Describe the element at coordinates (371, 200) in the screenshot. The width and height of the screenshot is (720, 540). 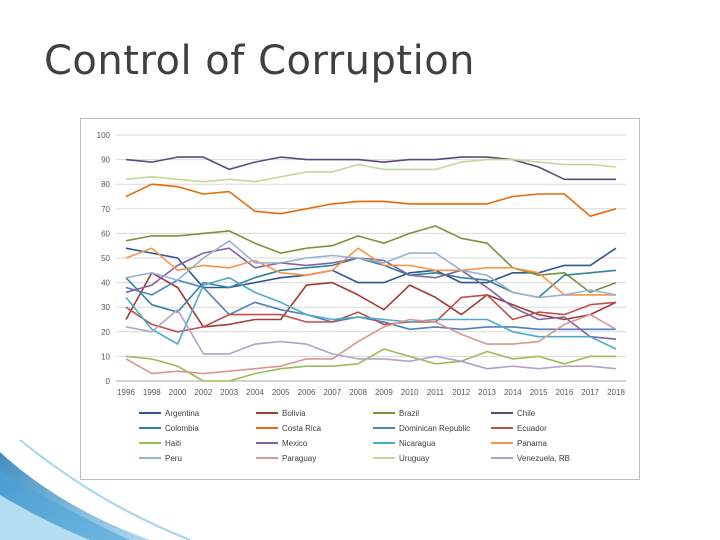
I see `series-line-costa-rica` at that location.